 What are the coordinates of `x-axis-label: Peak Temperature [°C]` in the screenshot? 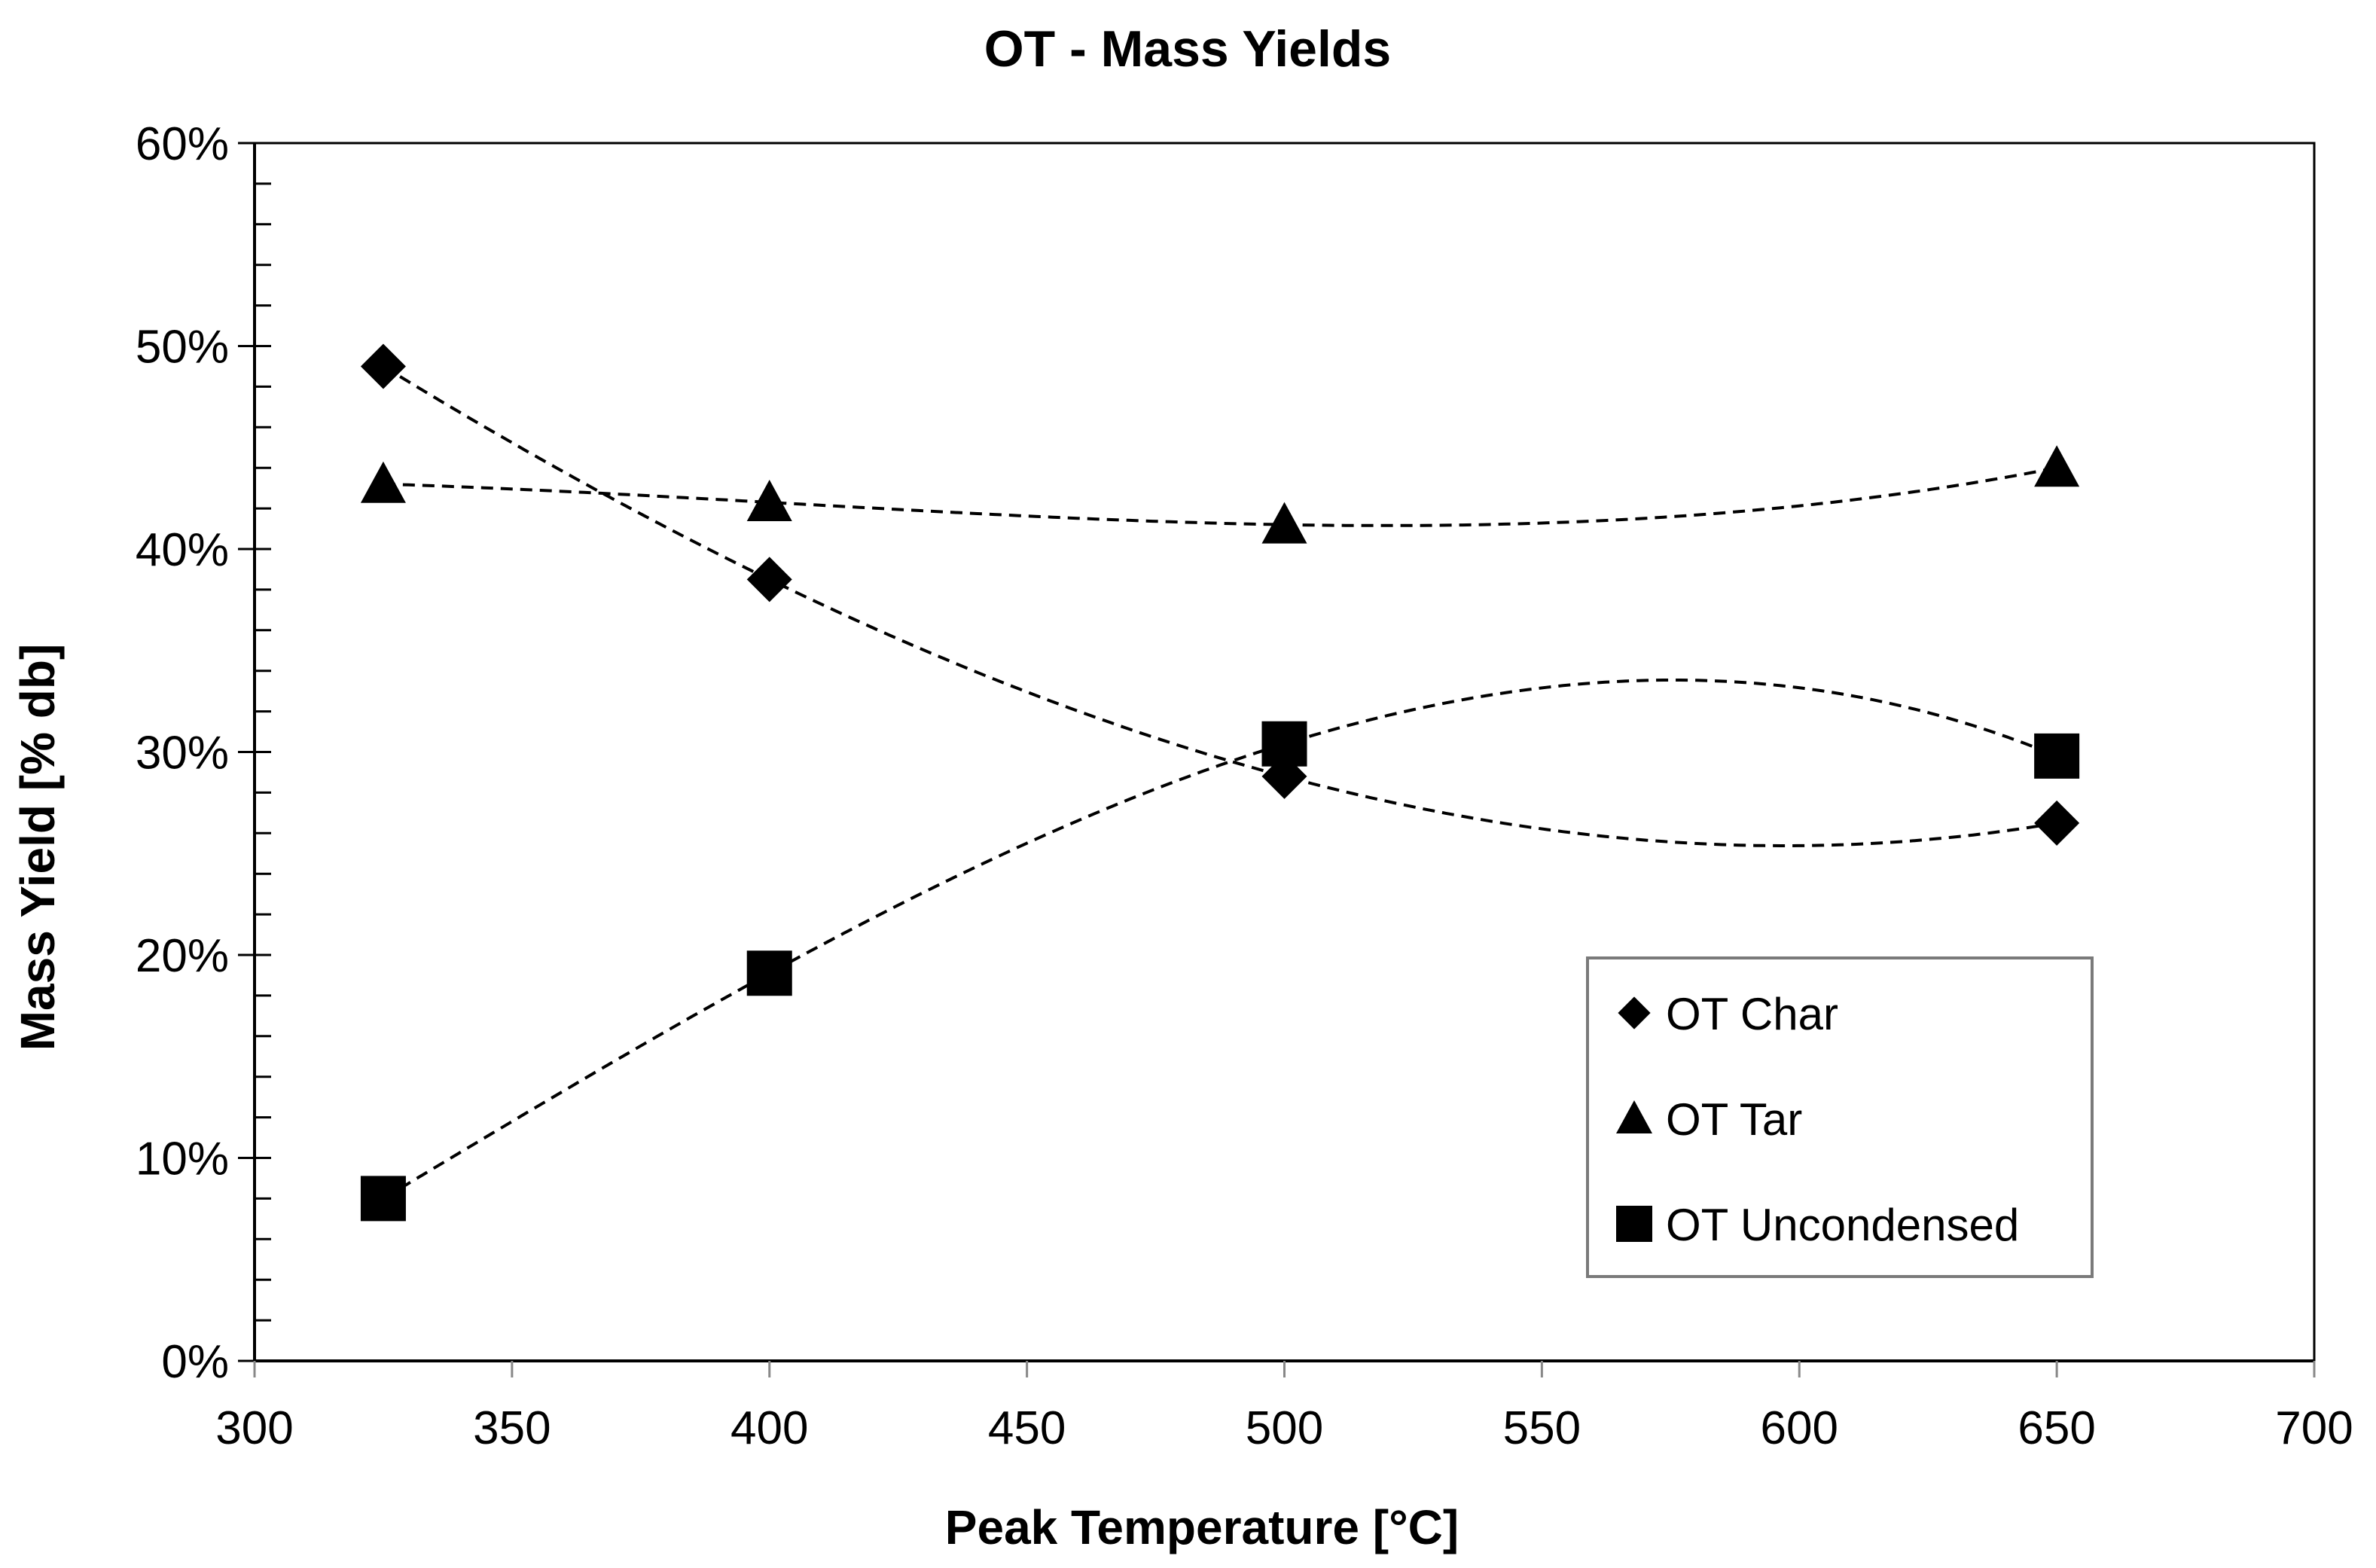 It's located at (1202, 1527).